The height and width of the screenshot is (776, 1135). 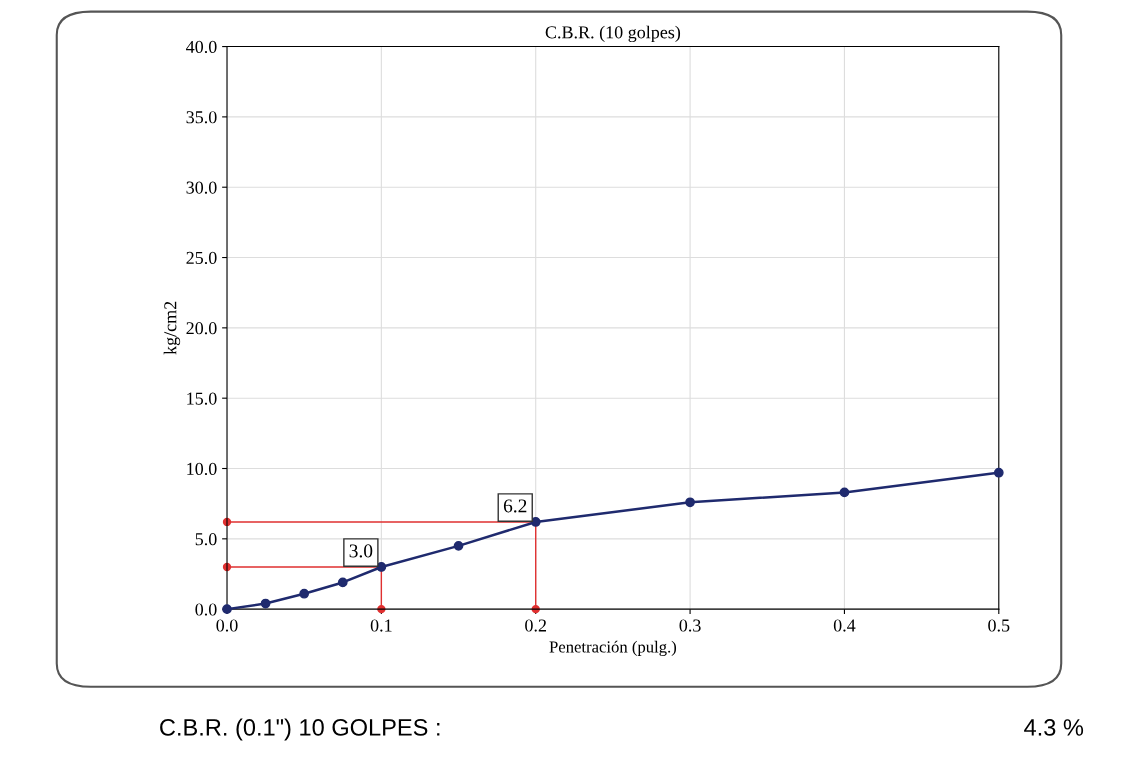 What do you see at coordinates (361, 551) in the screenshot?
I see `annotation: 3.0` at bounding box center [361, 551].